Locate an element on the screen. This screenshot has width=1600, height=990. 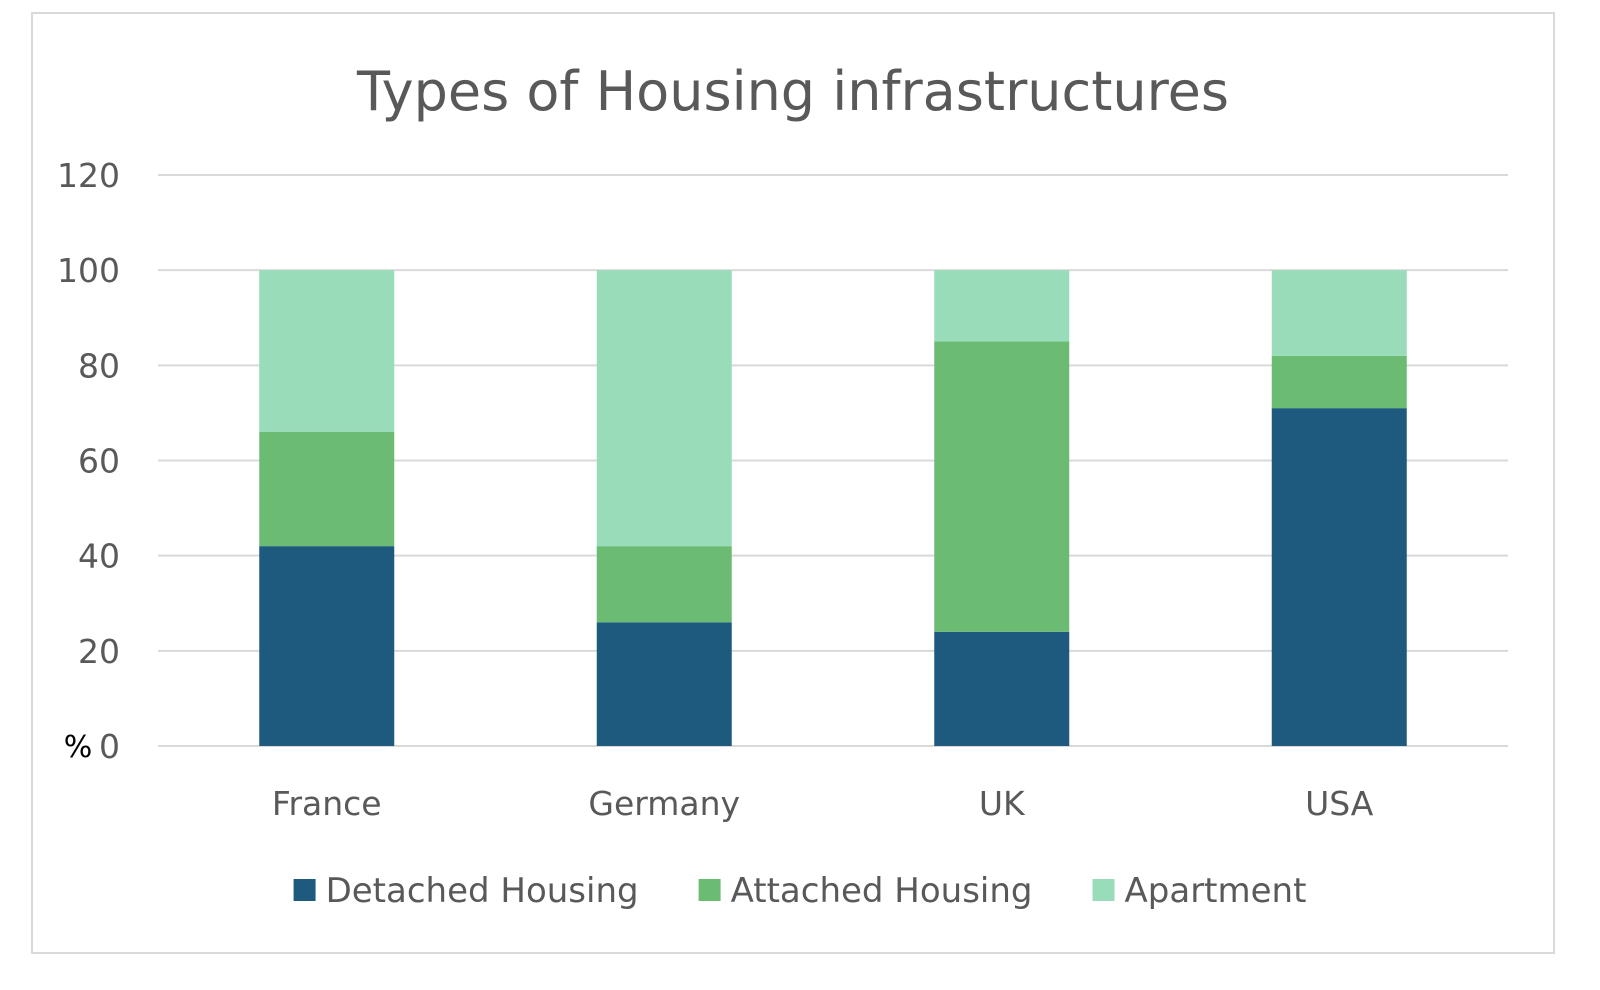
x-tick-label: USA is located at coordinates (1339, 803).